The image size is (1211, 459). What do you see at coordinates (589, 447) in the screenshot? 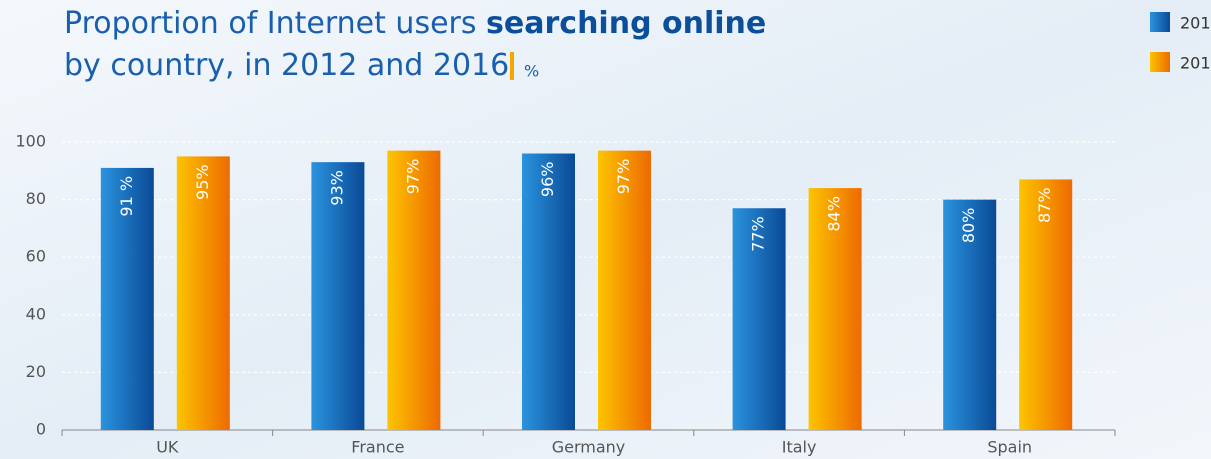
I see `x-tick-label: Germany` at bounding box center [589, 447].